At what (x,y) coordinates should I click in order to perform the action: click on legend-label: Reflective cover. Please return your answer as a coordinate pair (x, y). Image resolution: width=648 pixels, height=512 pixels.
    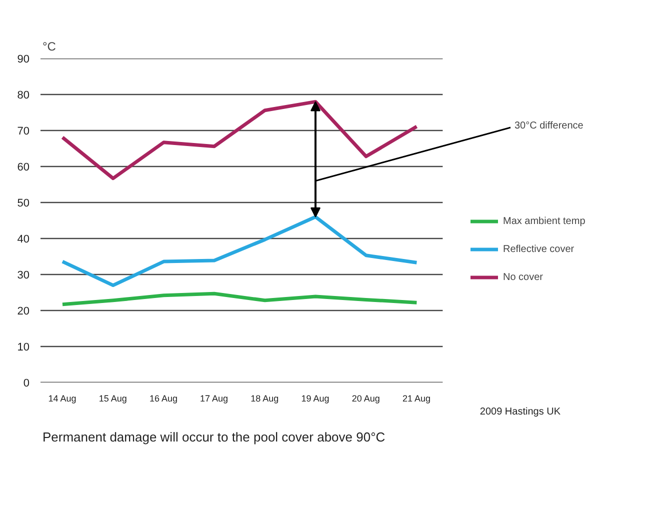
    Looking at the image, I should click on (538, 249).